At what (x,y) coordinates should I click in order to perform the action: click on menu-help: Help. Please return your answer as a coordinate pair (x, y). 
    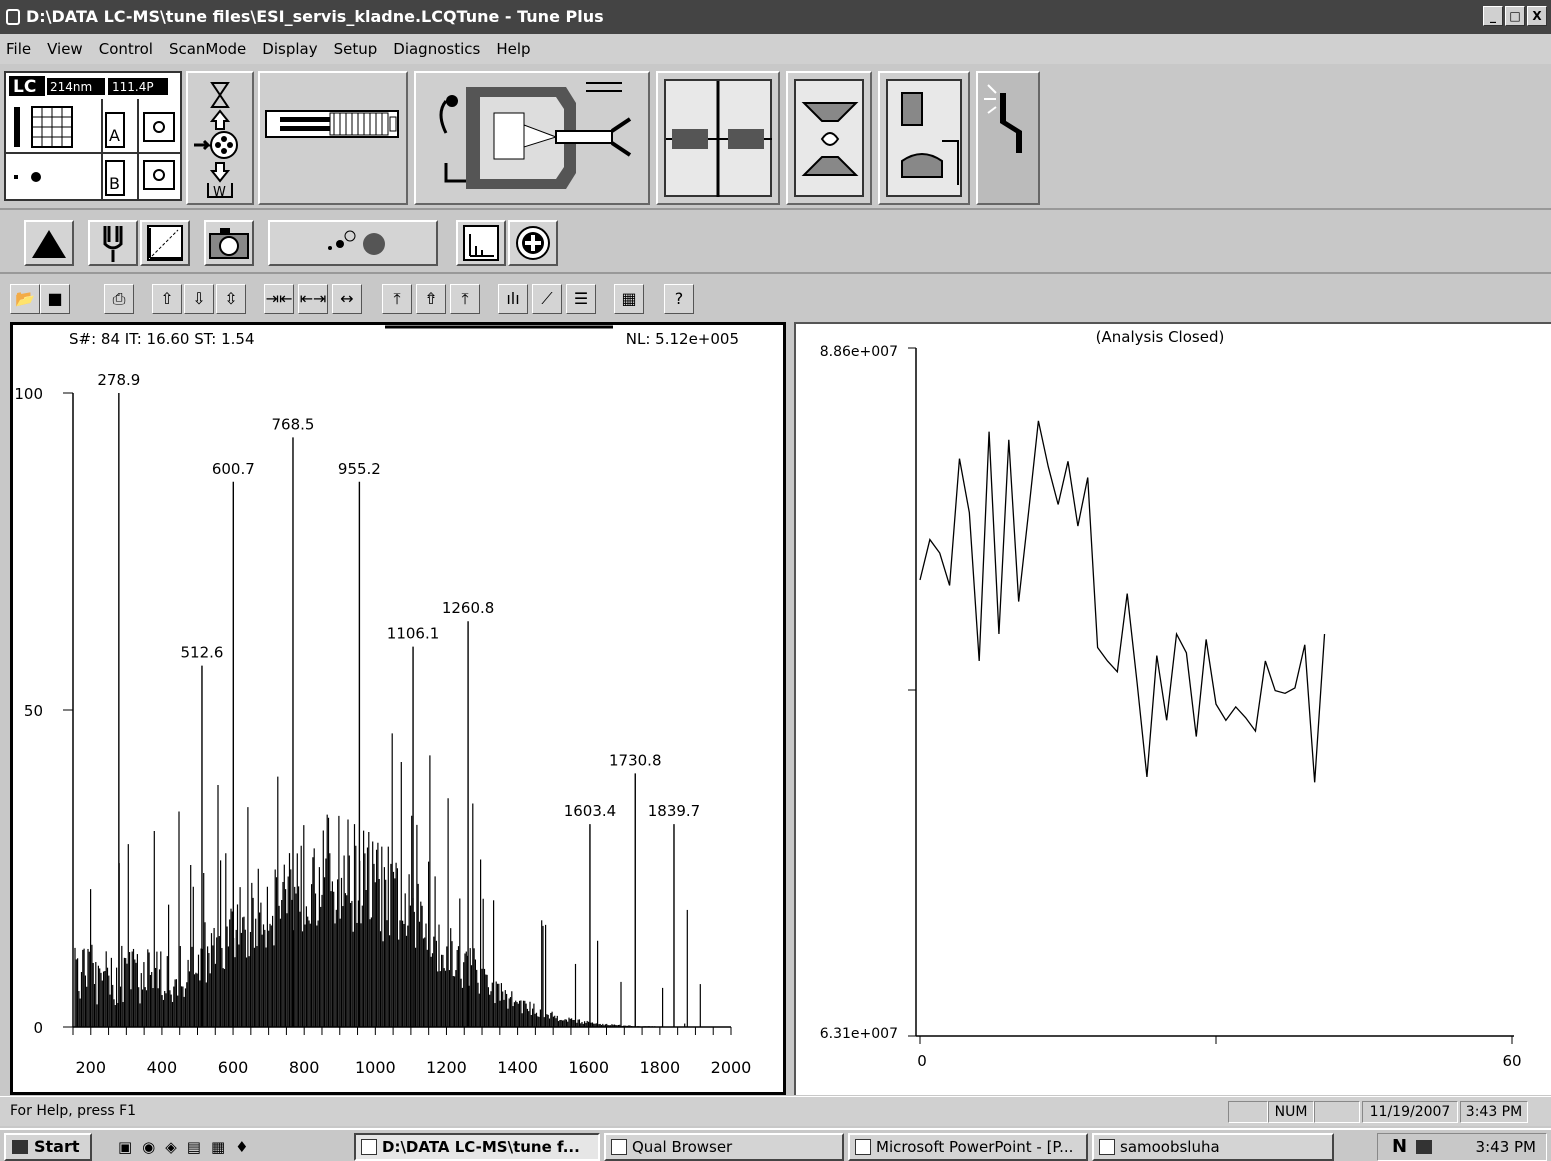
    Looking at the image, I should click on (513, 49).